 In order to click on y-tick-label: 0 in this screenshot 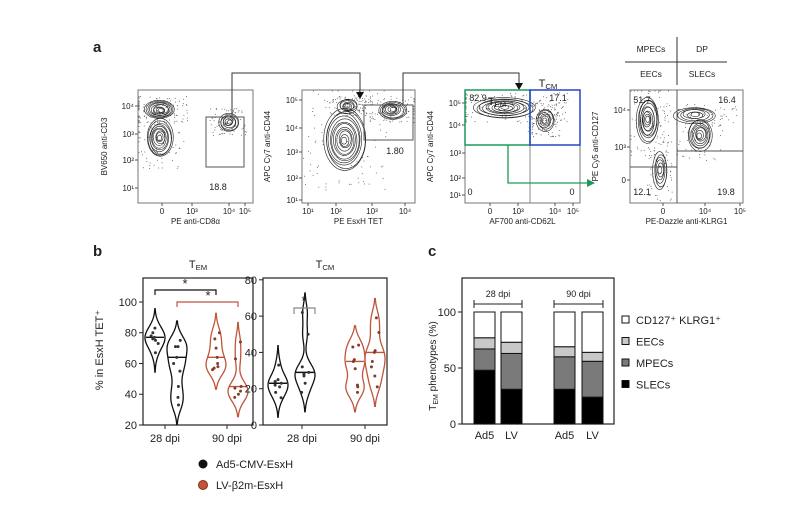, I will do `click(254, 426)`.